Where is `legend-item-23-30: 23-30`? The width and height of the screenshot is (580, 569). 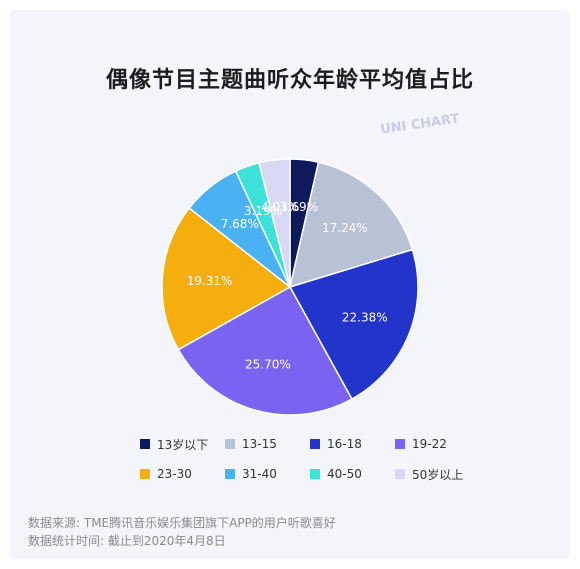
legend-item-23-30: 23-30 is located at coordinates (182, 474).